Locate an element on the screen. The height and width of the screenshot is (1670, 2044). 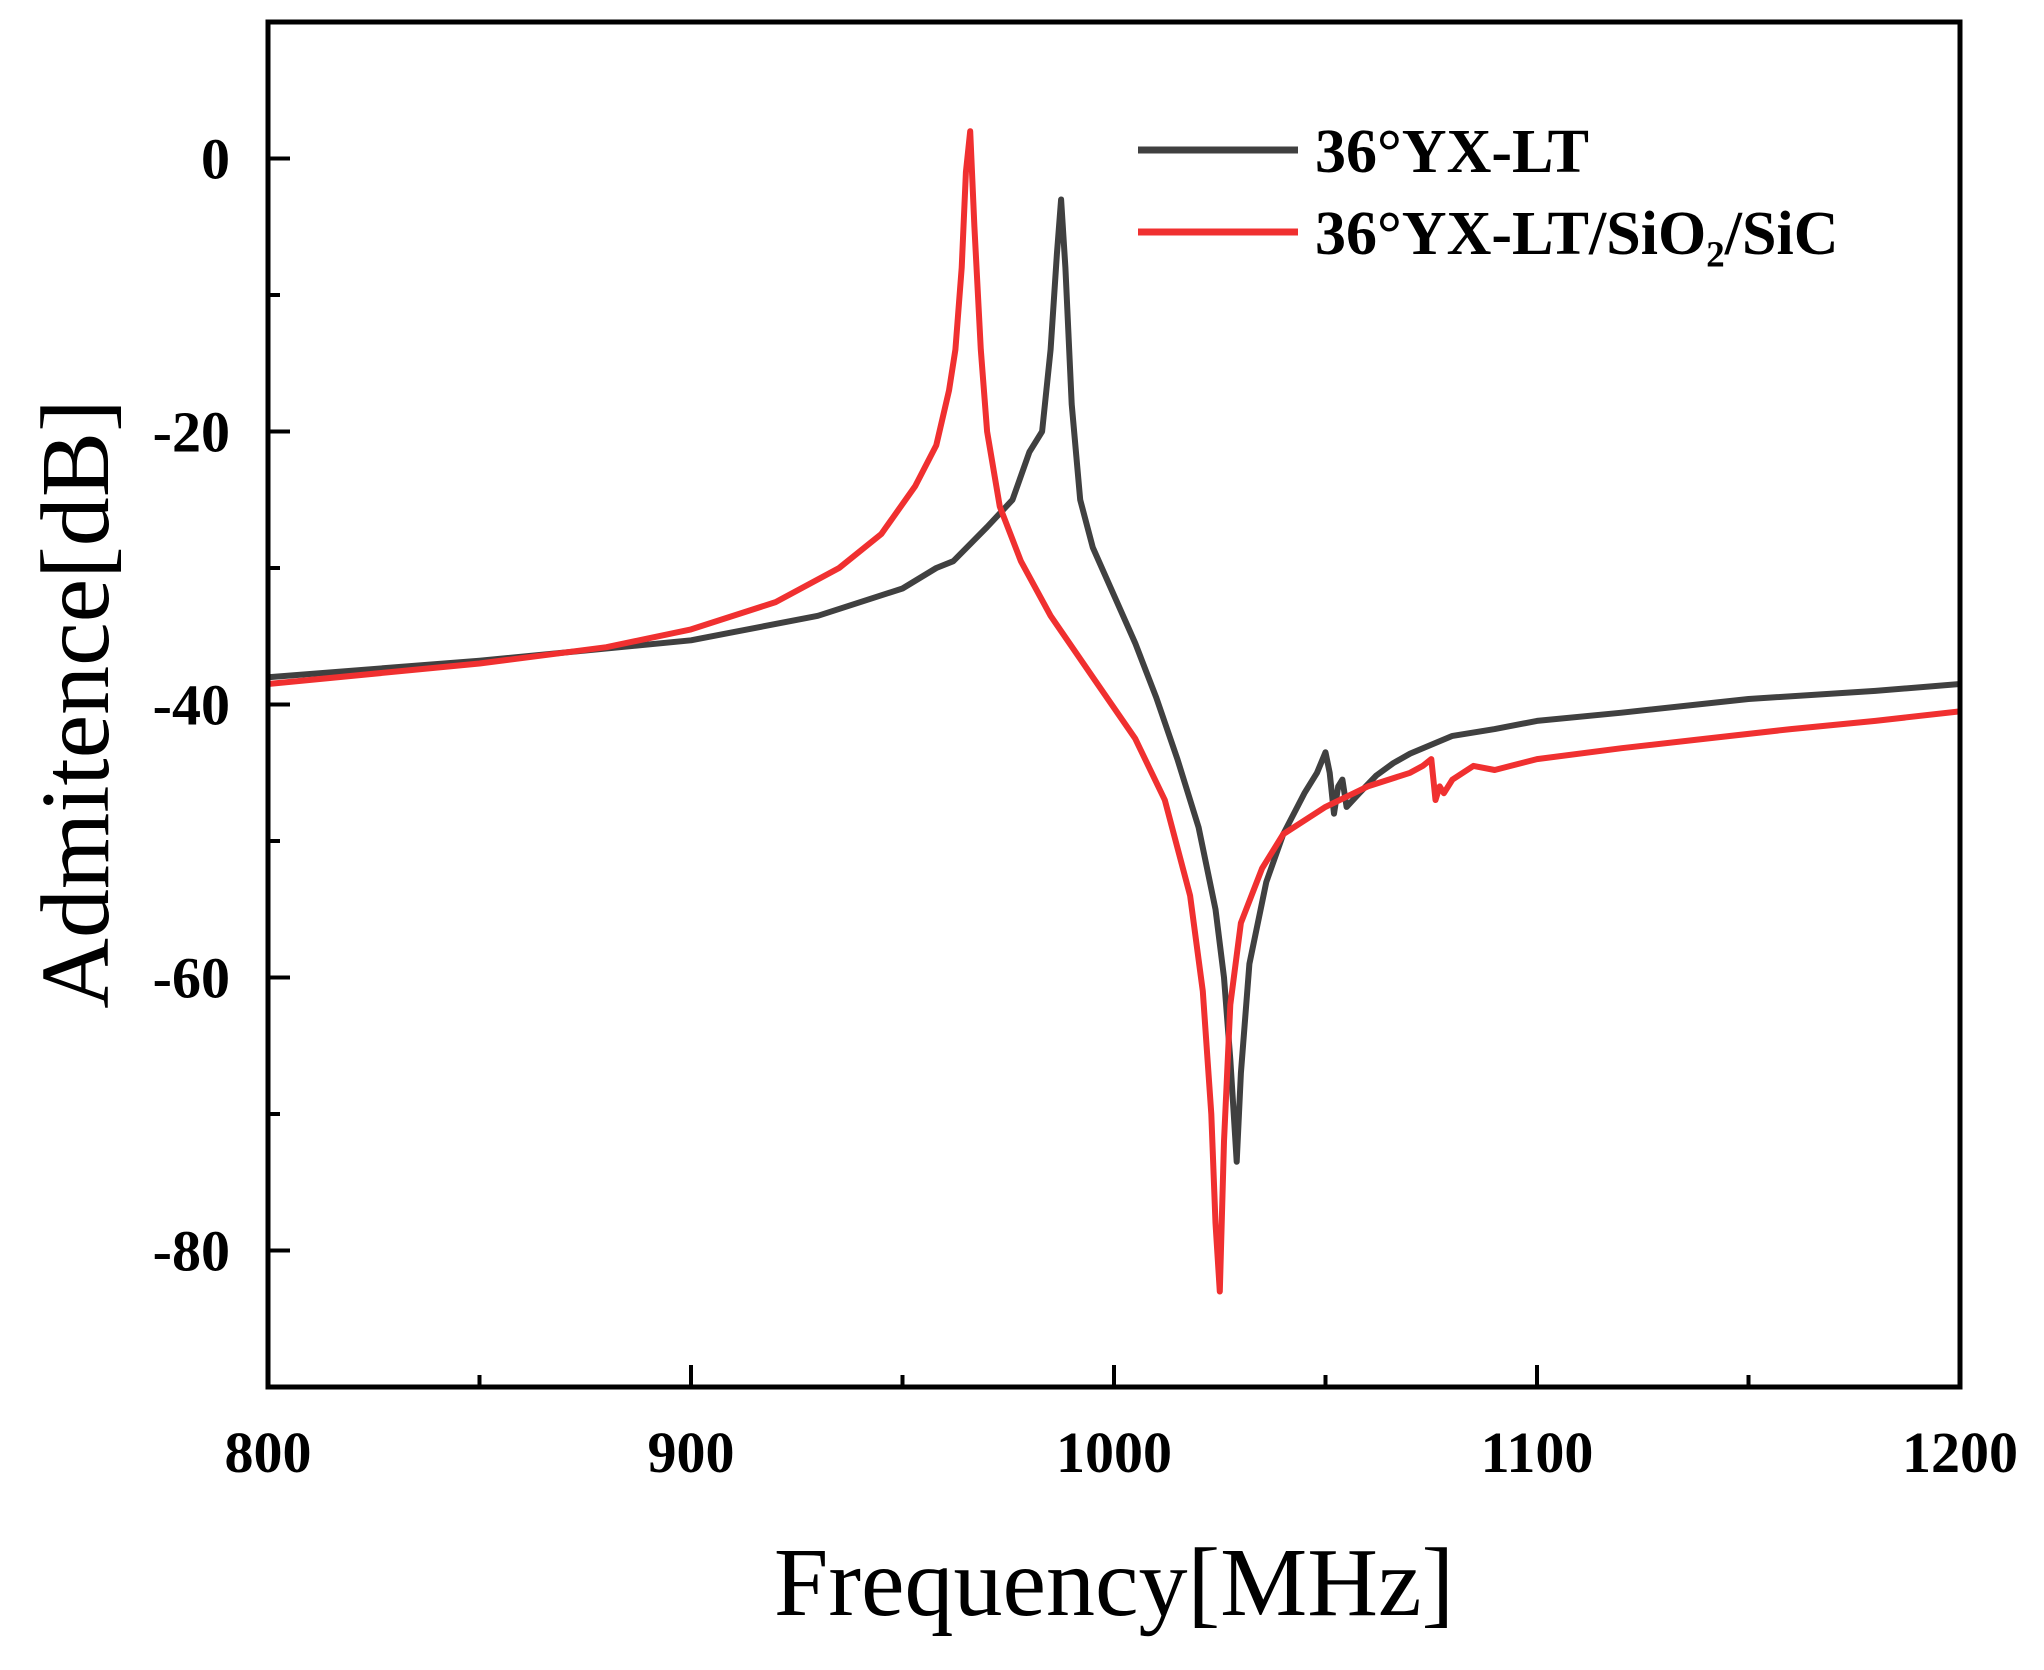
x-tick-label: 800 is located at coordinates (268, 1452).